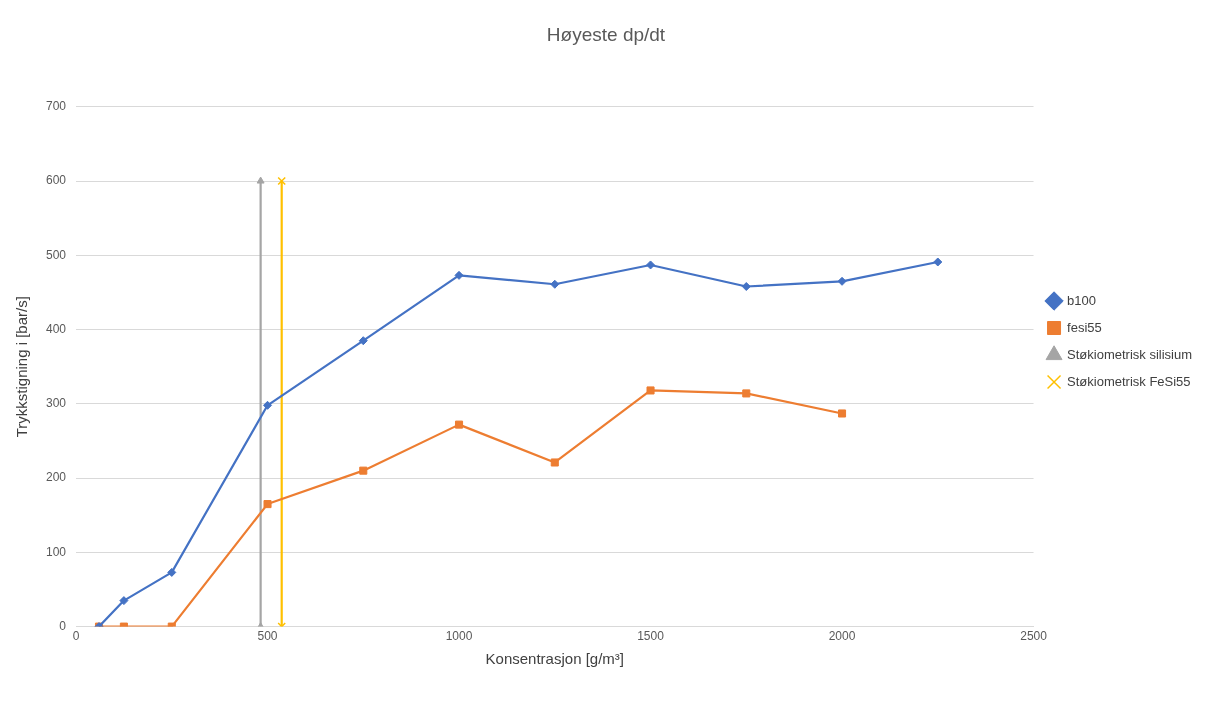 The width and height of the screenshot is (1212, 713). What do you see at coordinates (267, 636) in the screenshot?
I see `x-tick-label: 500` at bounding box center [267, 636].